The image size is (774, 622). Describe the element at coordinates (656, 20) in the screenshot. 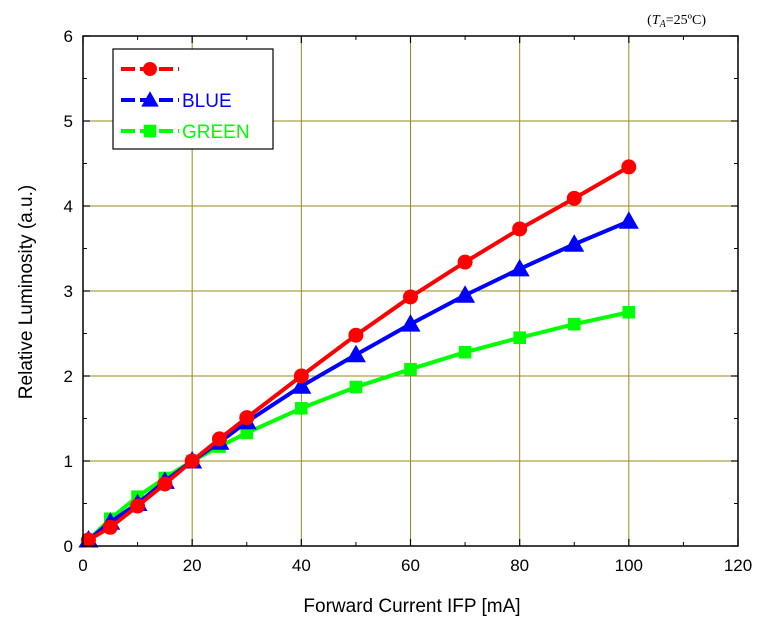

I see `condition-symbol: T` at that location.